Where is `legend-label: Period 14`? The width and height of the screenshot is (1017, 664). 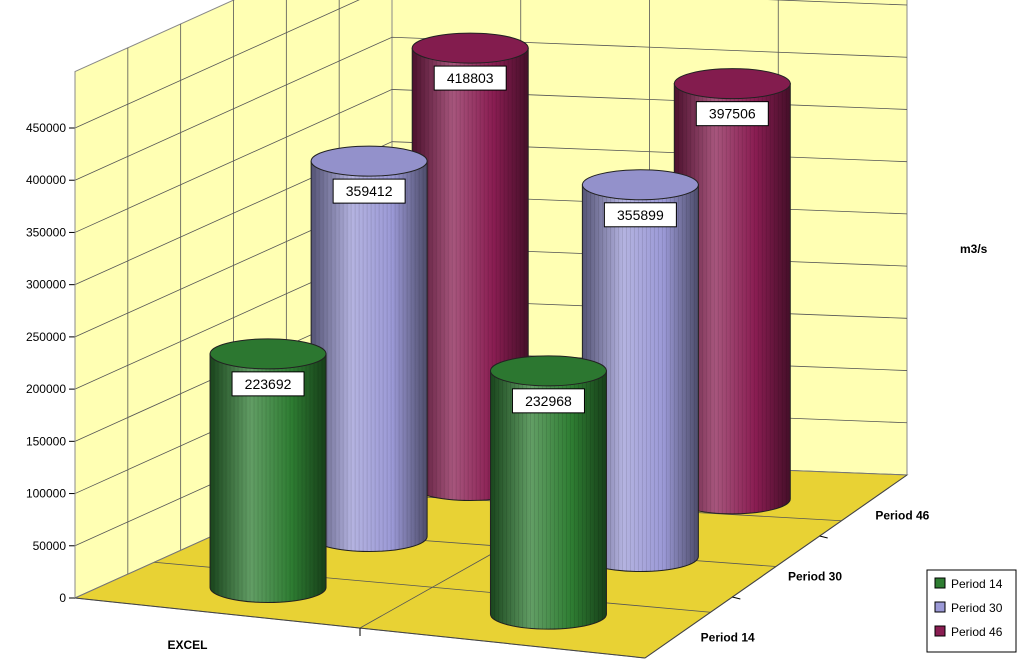 legend-label: Period 14 is located at coordinates (977, 584).